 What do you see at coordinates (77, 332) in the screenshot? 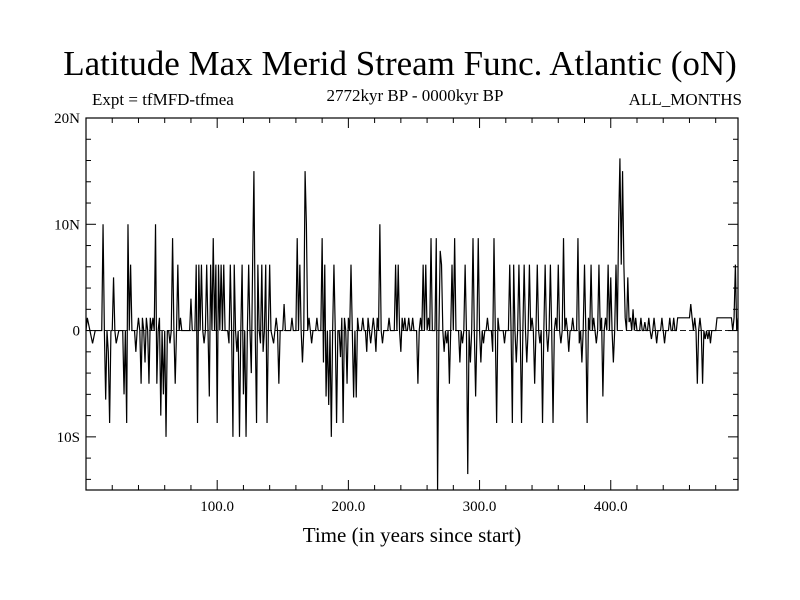
I see `y-tick-label: 0` at bounding box center [77, 332].